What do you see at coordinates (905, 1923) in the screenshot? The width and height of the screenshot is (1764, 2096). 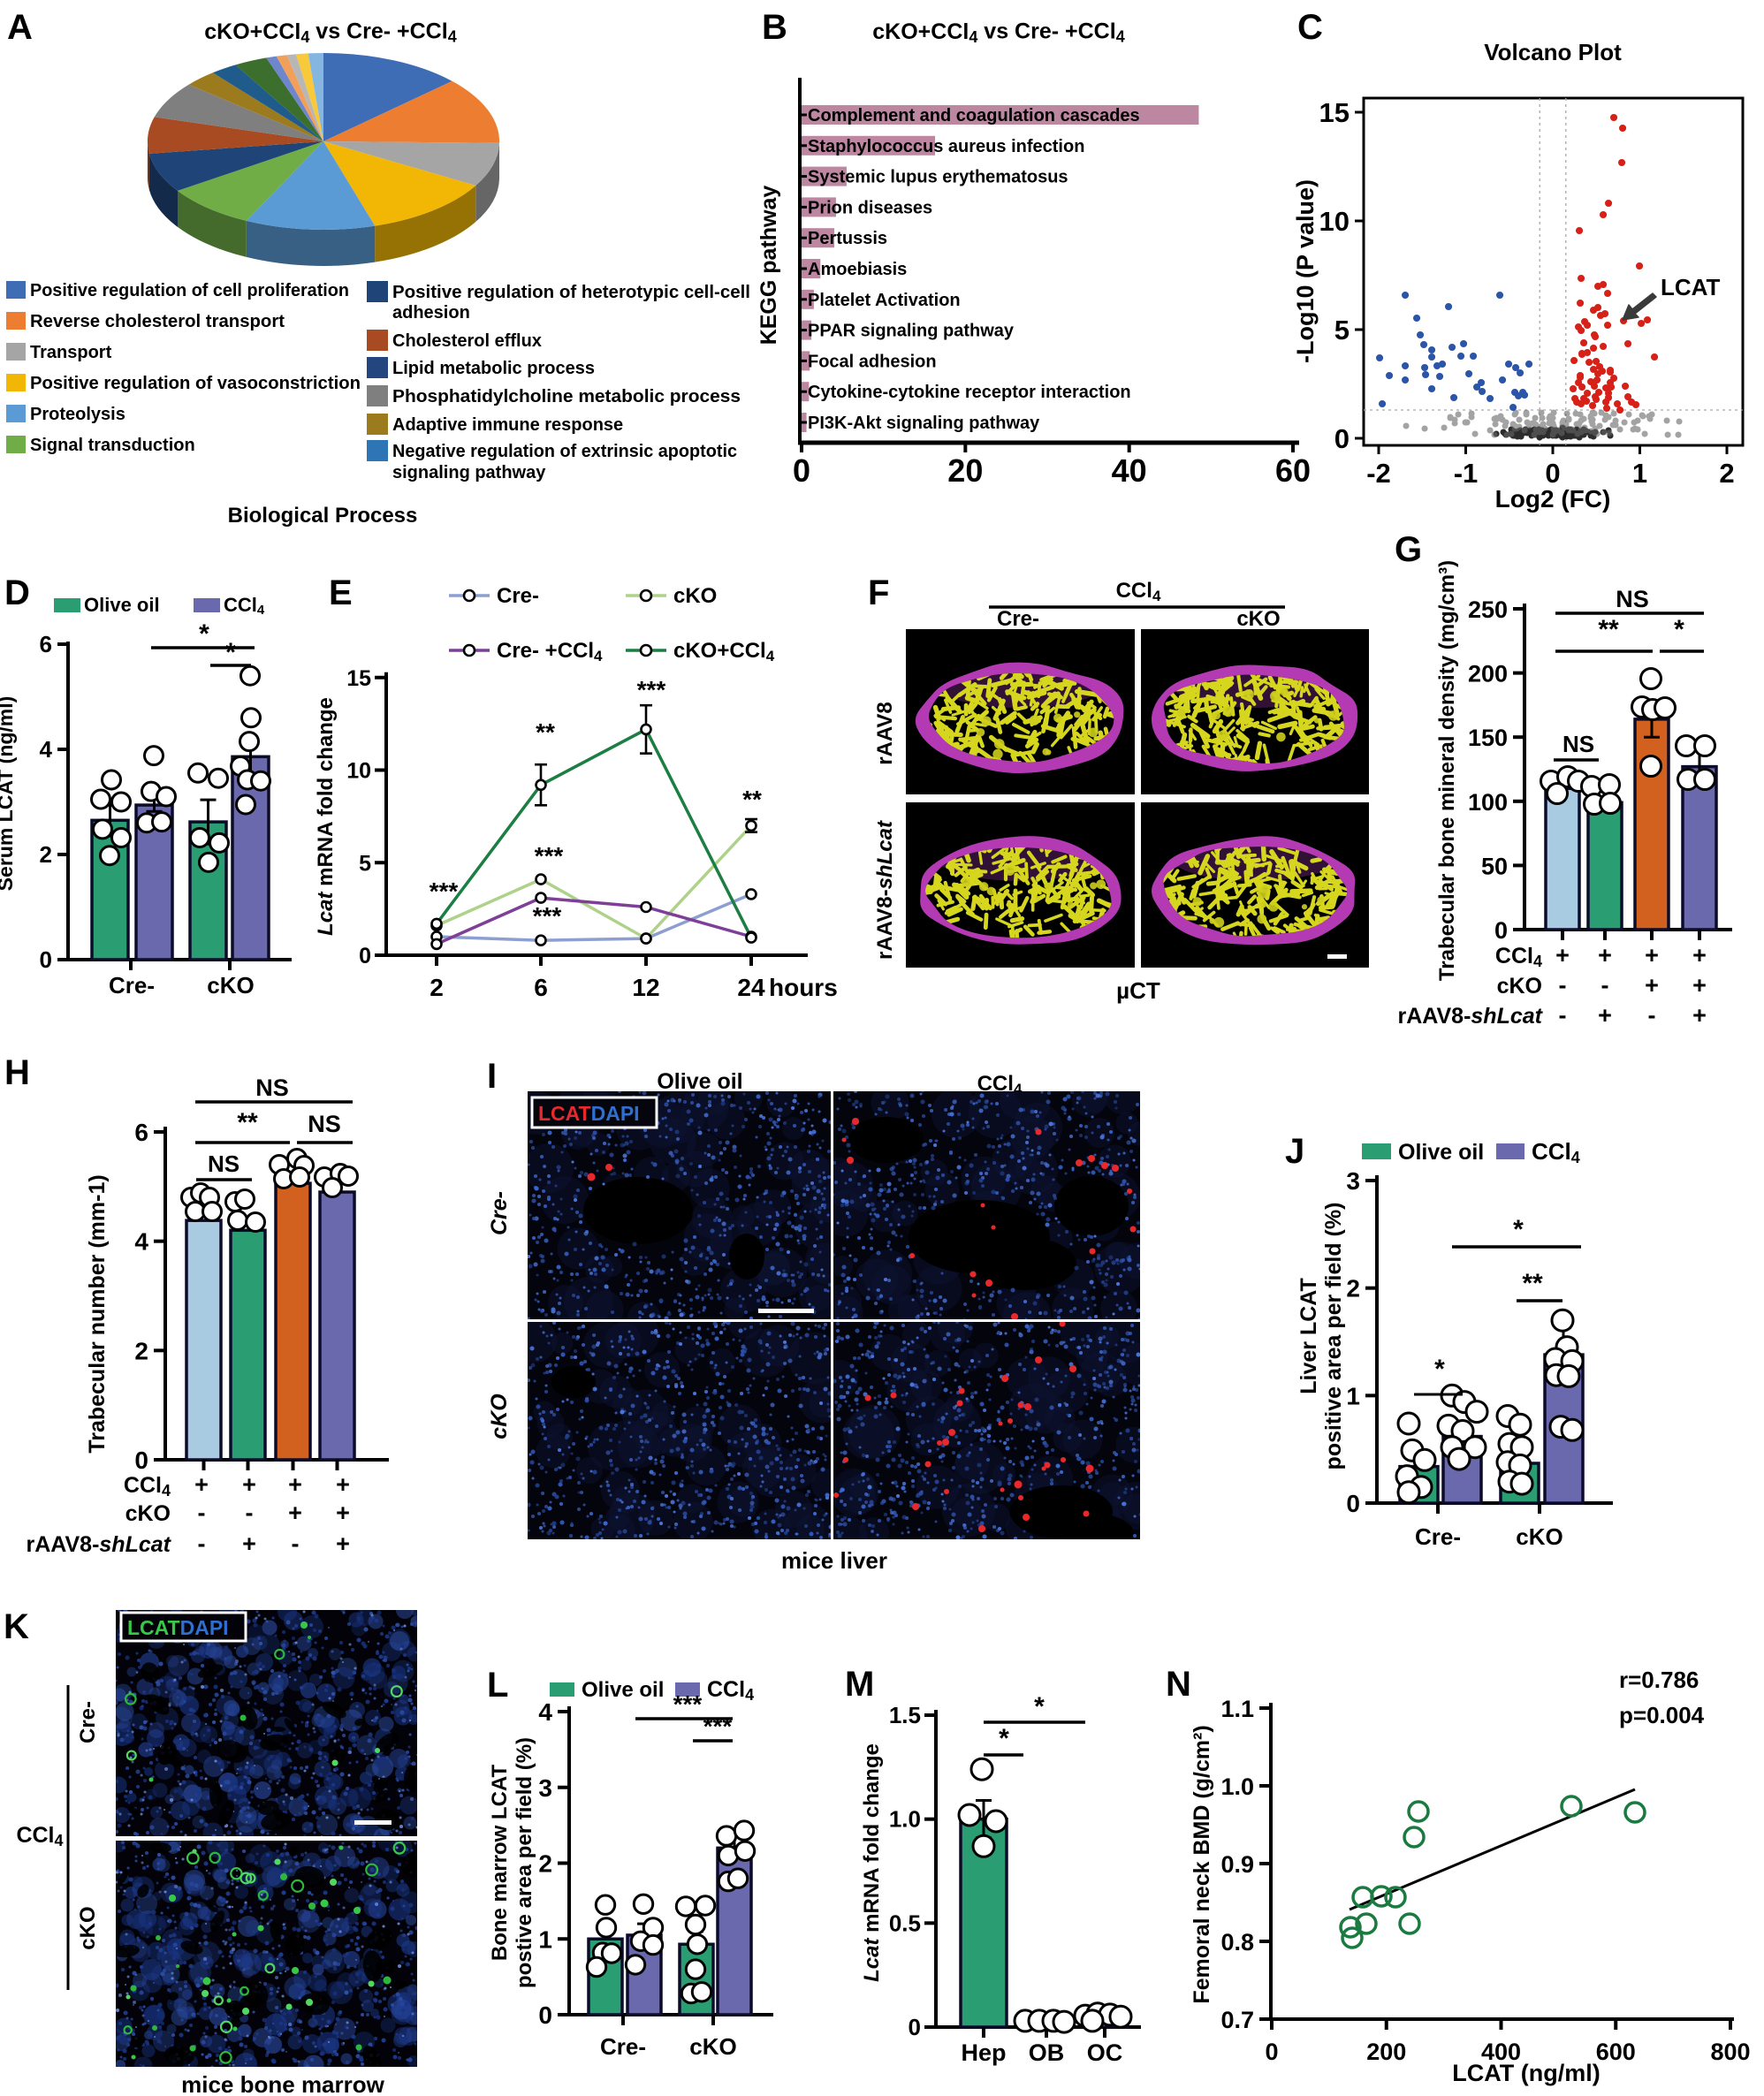 I see `svg-text: 0.5` at bounding box center [905, 1923].